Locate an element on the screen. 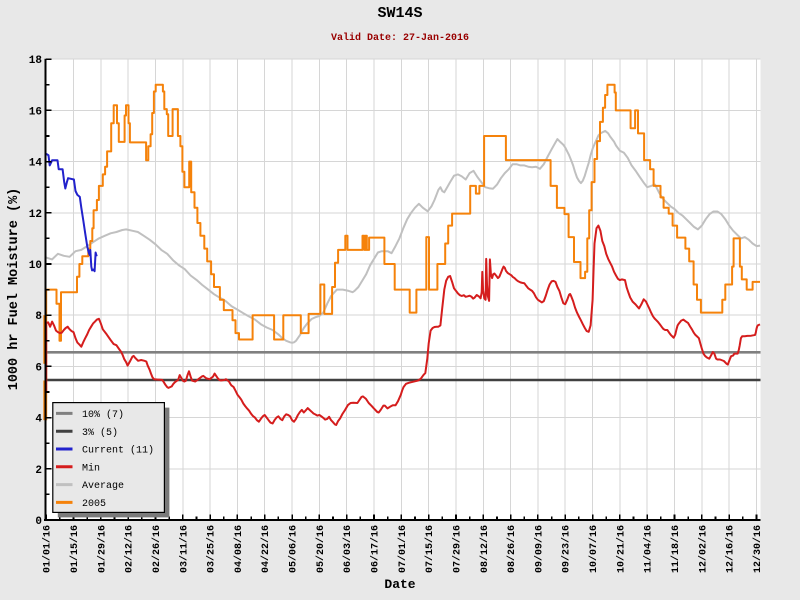 This screenshot has height=600, width=800. svg-text: 1000 hr Fuel Moisture (%) is located at coordinates (14, 289).